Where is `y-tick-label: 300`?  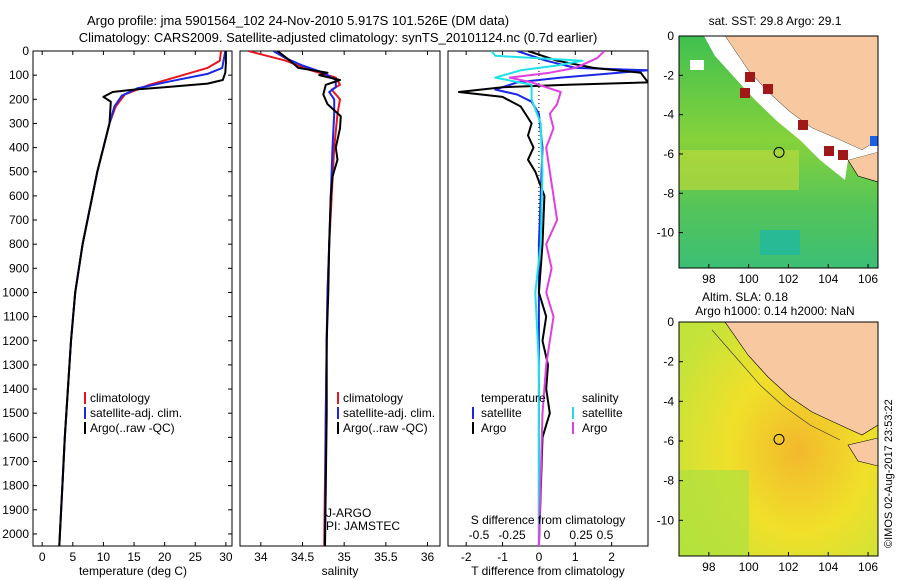
y-tick-label: 300 is located at coordinates (19, 123).